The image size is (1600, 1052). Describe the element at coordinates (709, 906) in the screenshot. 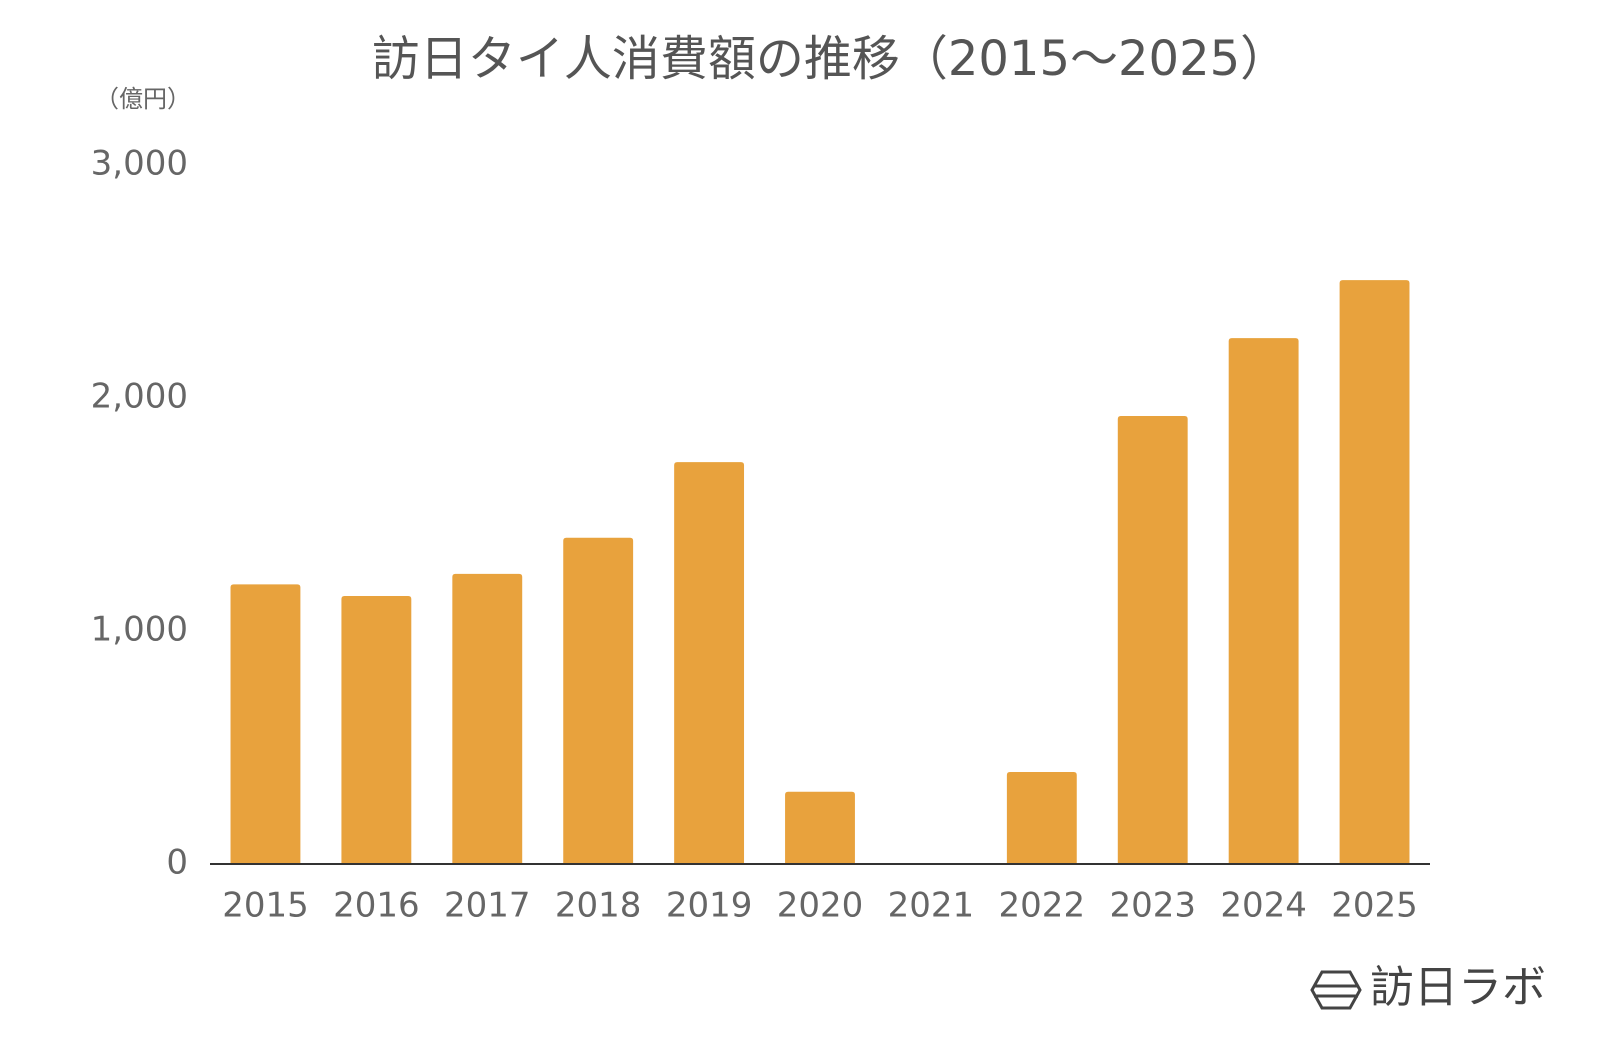

I see `x-tick-label: 2019` at that location.